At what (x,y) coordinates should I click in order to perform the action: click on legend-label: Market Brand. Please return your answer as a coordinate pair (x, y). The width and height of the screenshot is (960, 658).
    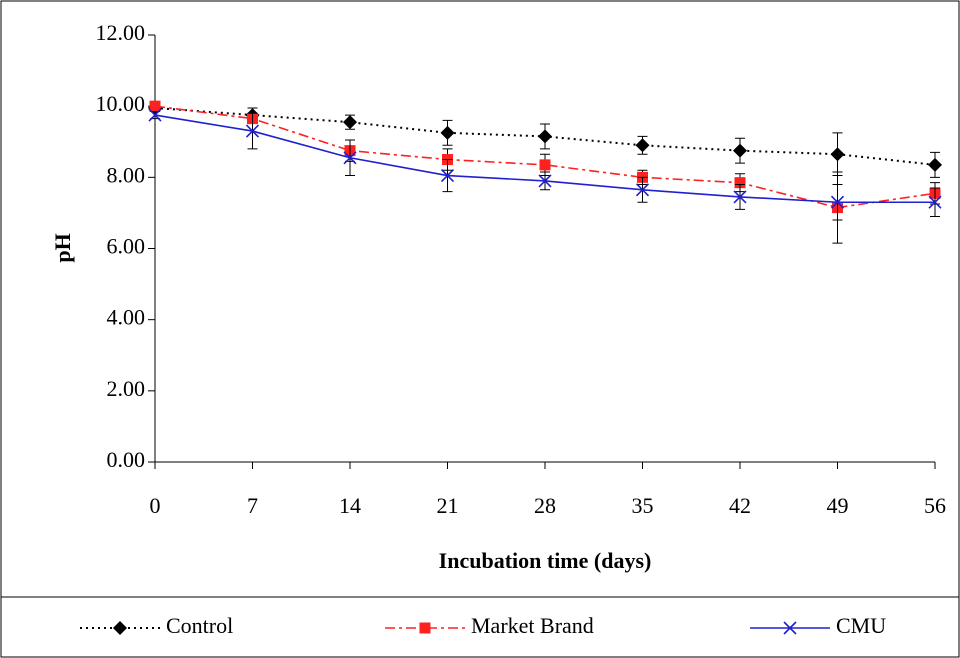
    Looking at the image, I should click on (532, 625).